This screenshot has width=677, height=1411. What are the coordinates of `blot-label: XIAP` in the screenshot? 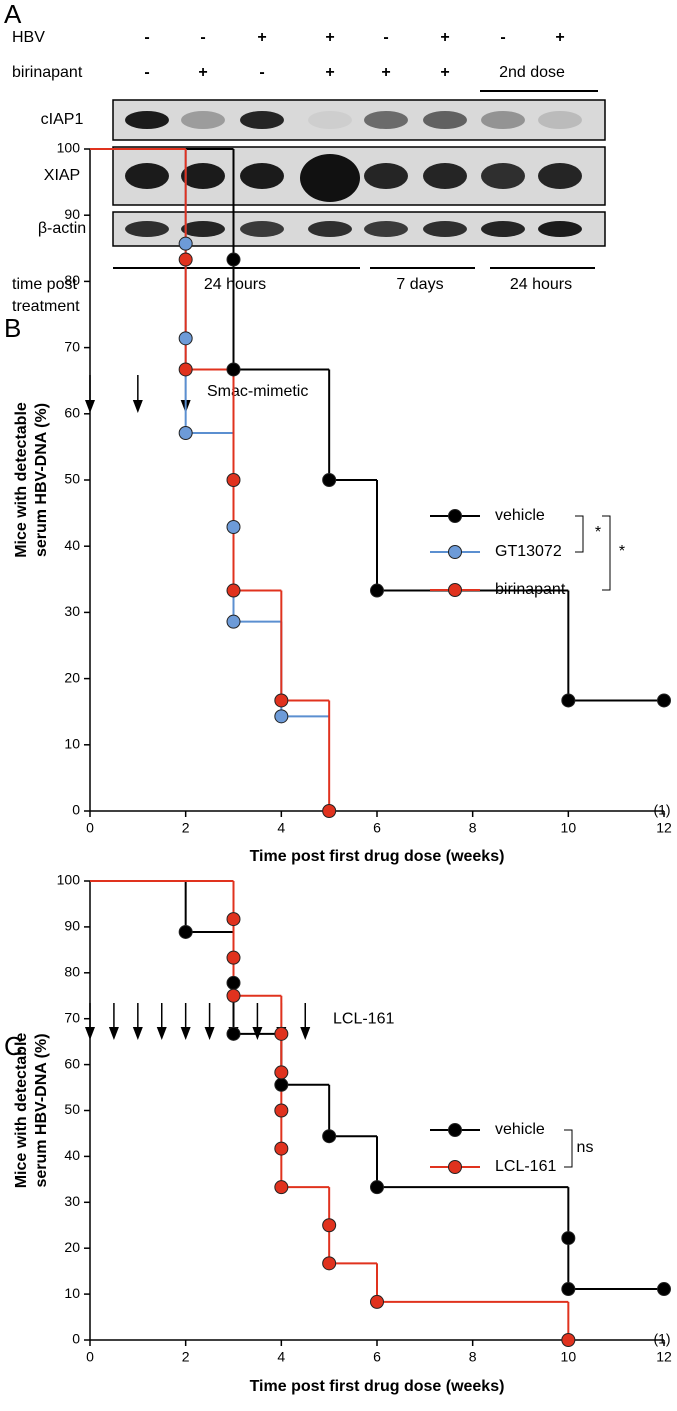 It's located at (62, 175).